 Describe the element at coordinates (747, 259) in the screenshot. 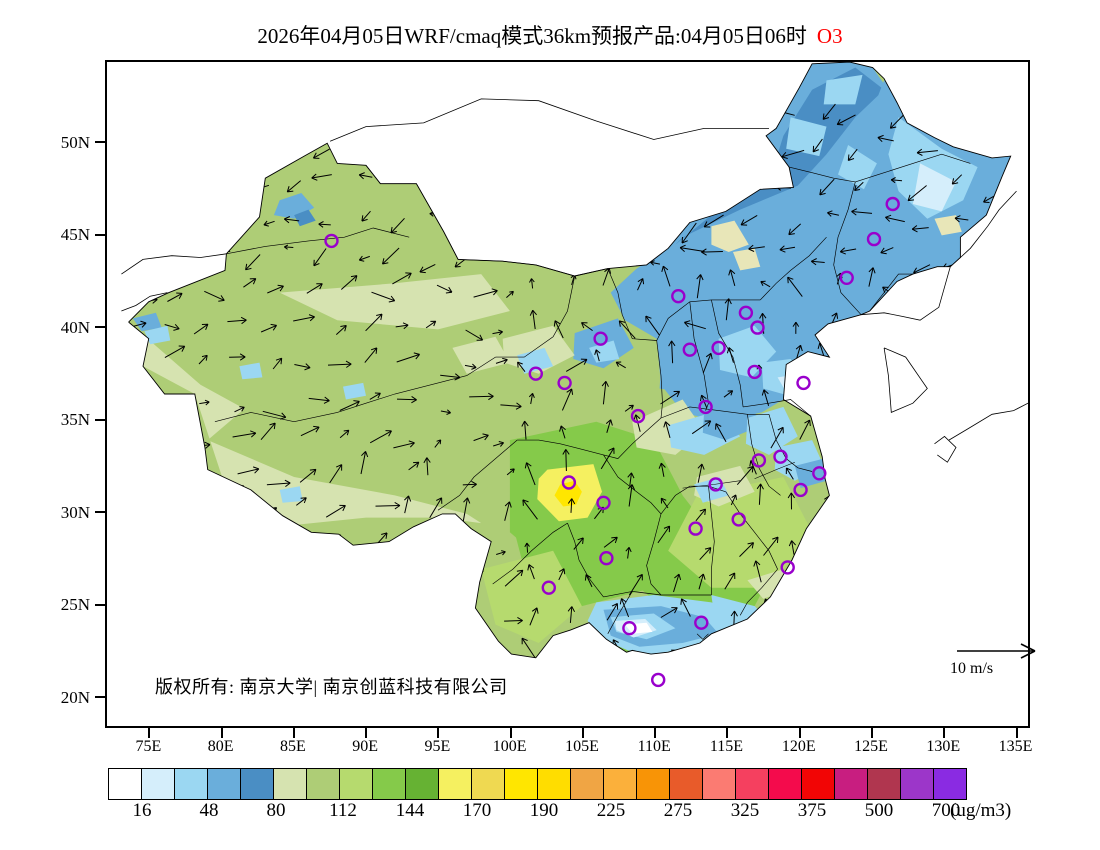

I see `fill-nm-khaki2` at that location.